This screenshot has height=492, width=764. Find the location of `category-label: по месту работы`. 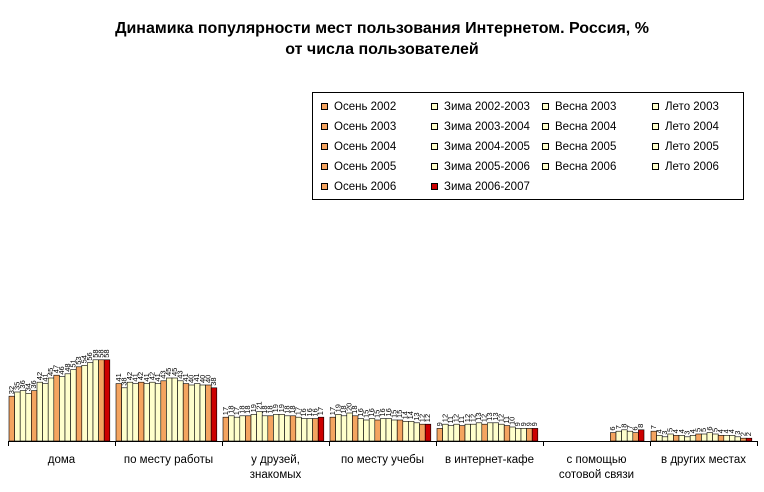

category-label: по месту работы is located at coordinates (168, 460).